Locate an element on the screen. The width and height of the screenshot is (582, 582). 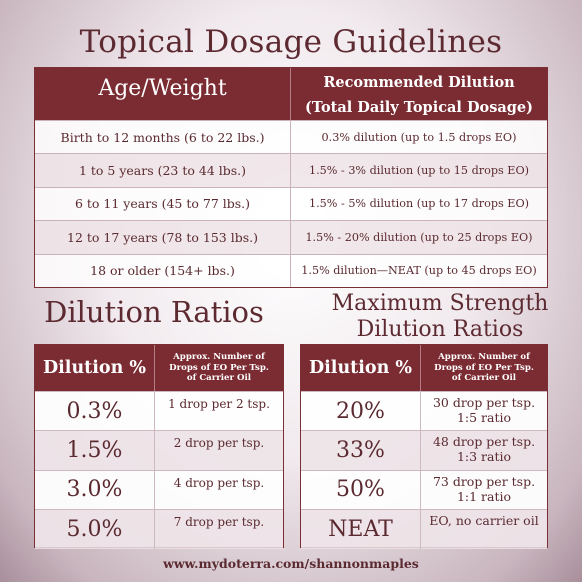
dilution-cell: 1.5% dilution—NEAT (up to 45 drops EO) is located at coordinates (419, 271).